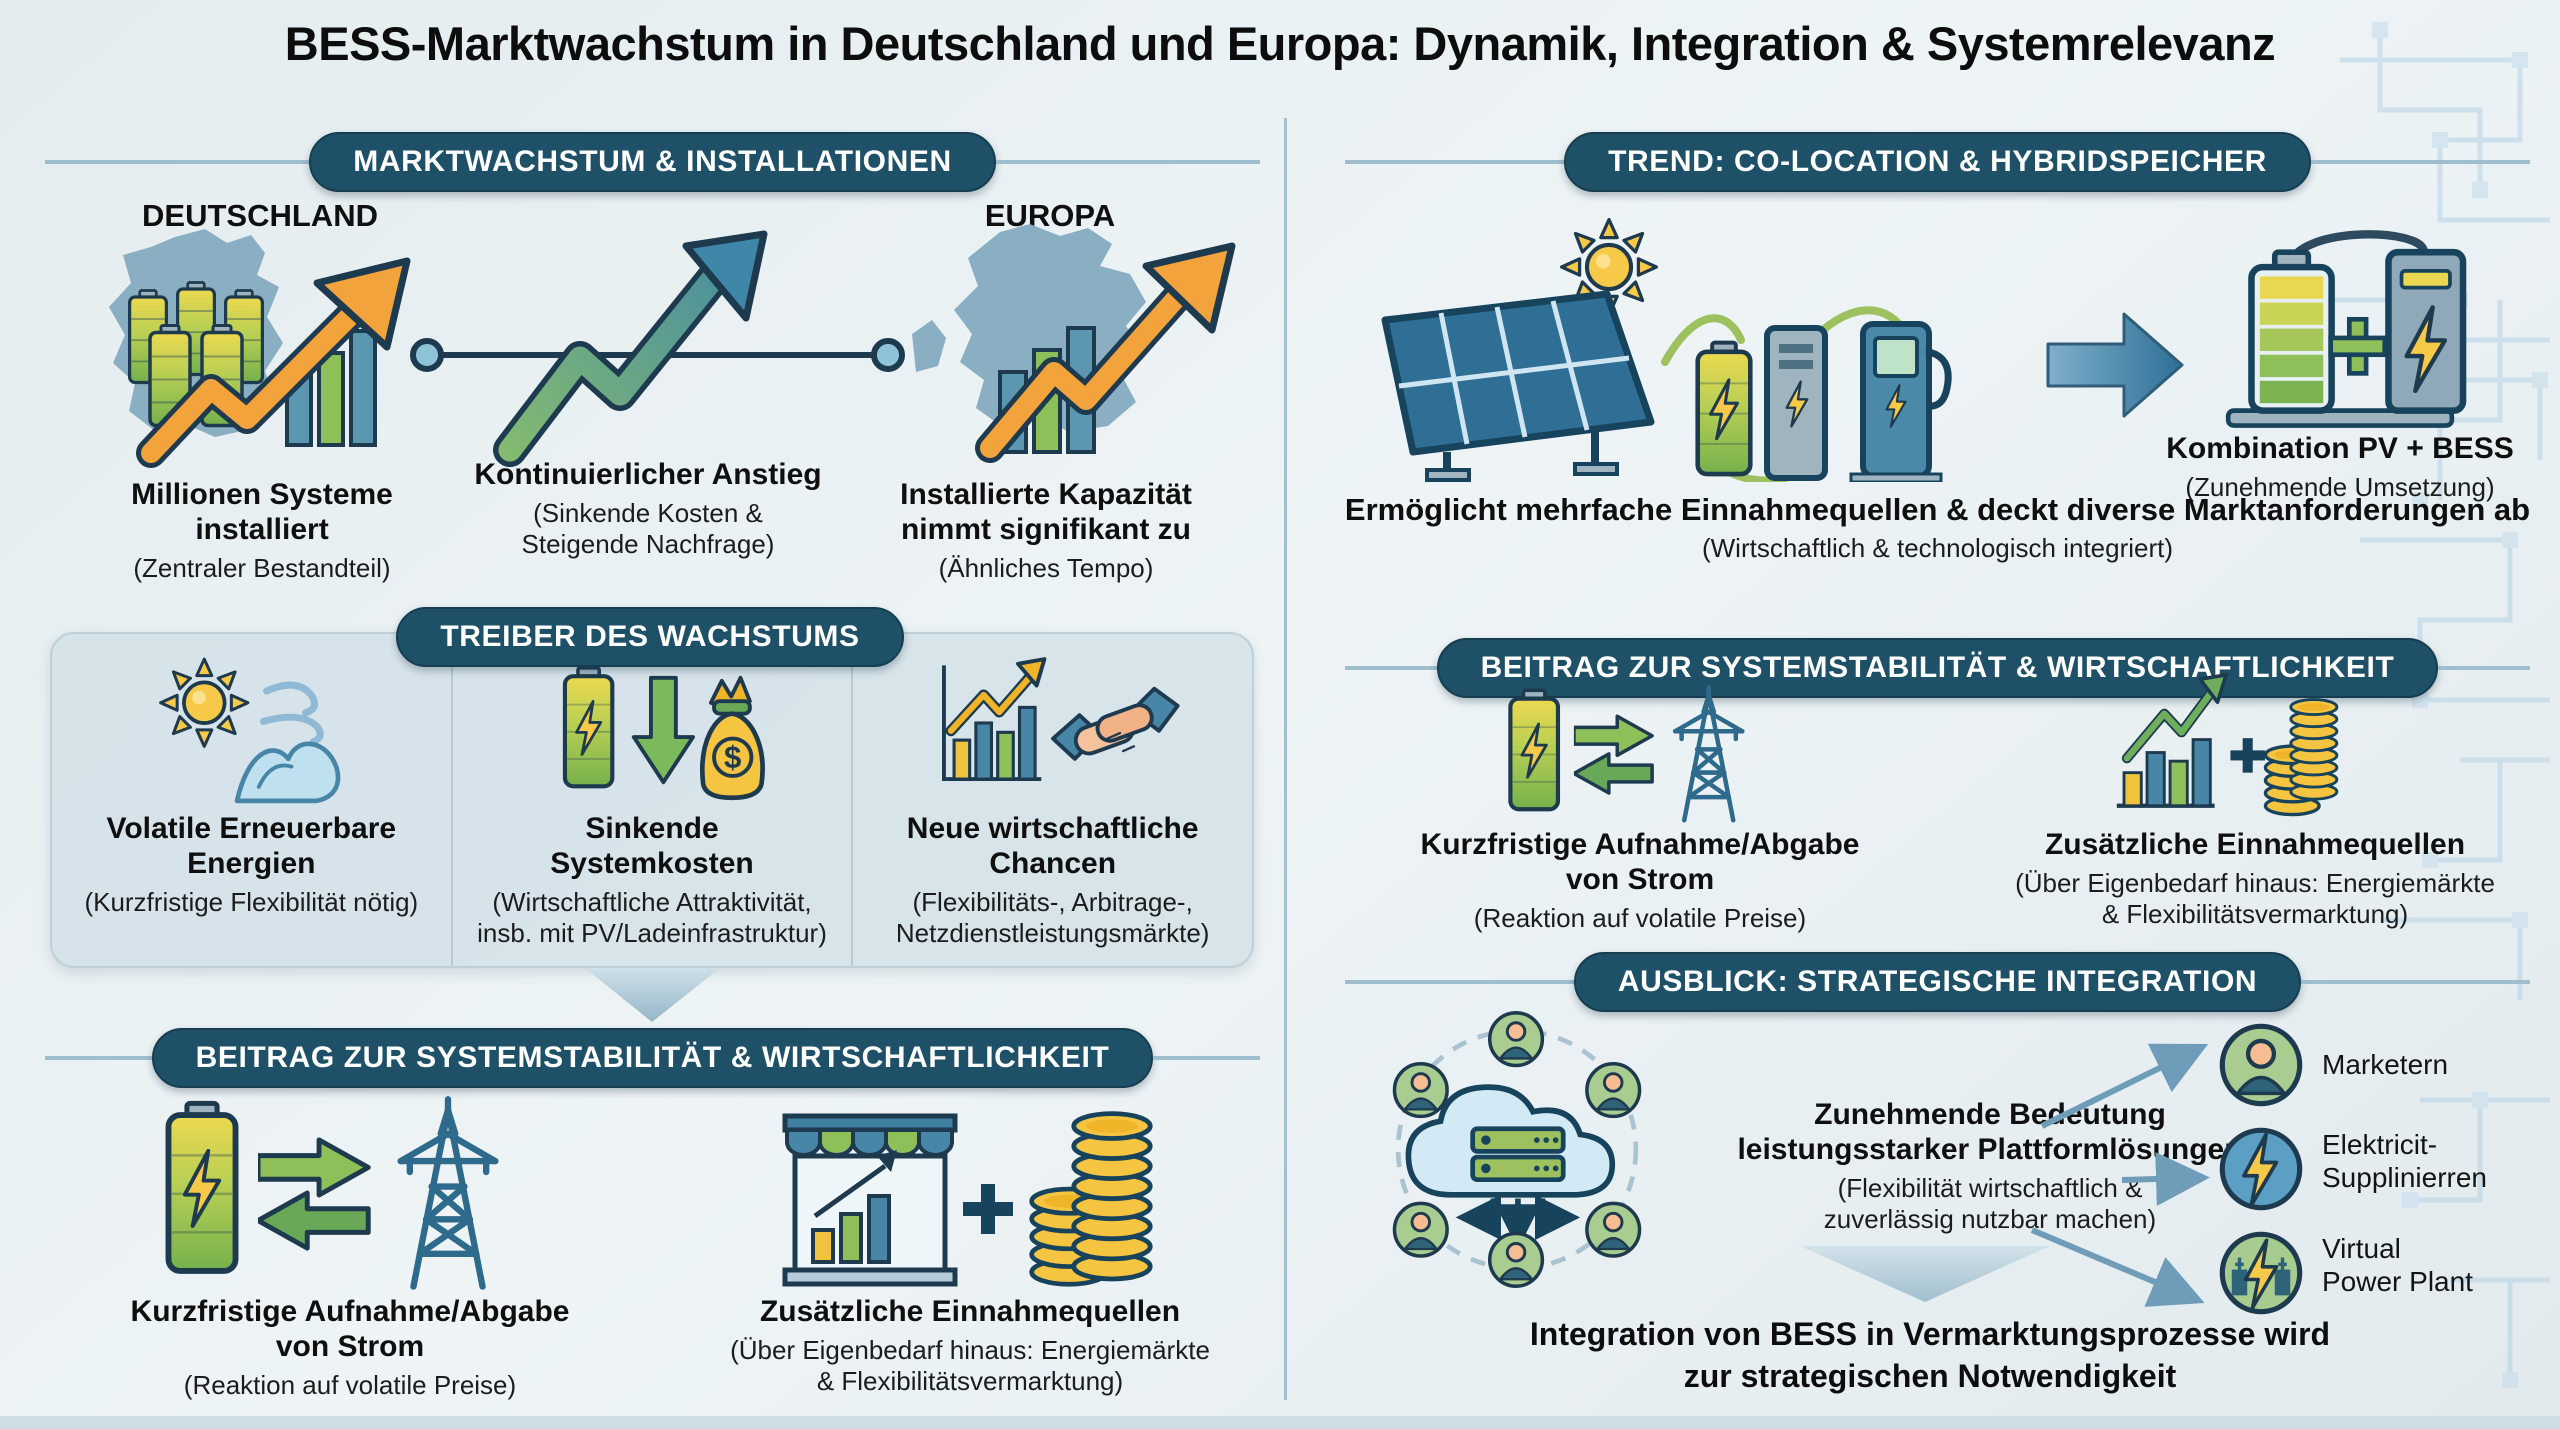  Describe the element at coordinates (2340, 448) in the screenshot. I see `combo-title: Kombination PV + BESS` at that location.